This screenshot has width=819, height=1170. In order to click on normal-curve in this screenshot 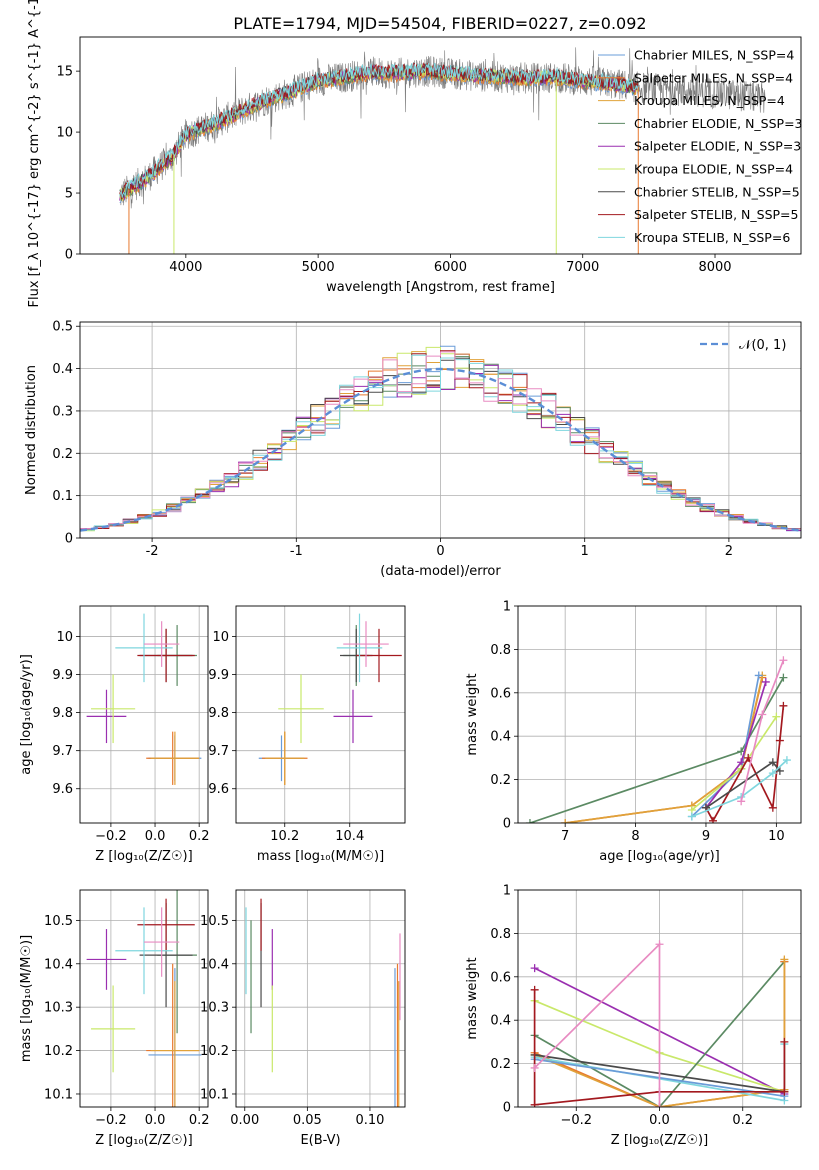, I will do `click(440, 449)`.